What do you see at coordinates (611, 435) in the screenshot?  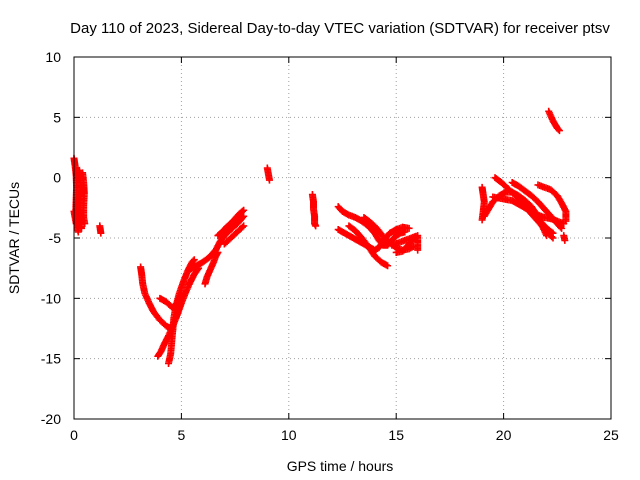 I see `x-tick-label: 25` at bounding box center [611, 435].